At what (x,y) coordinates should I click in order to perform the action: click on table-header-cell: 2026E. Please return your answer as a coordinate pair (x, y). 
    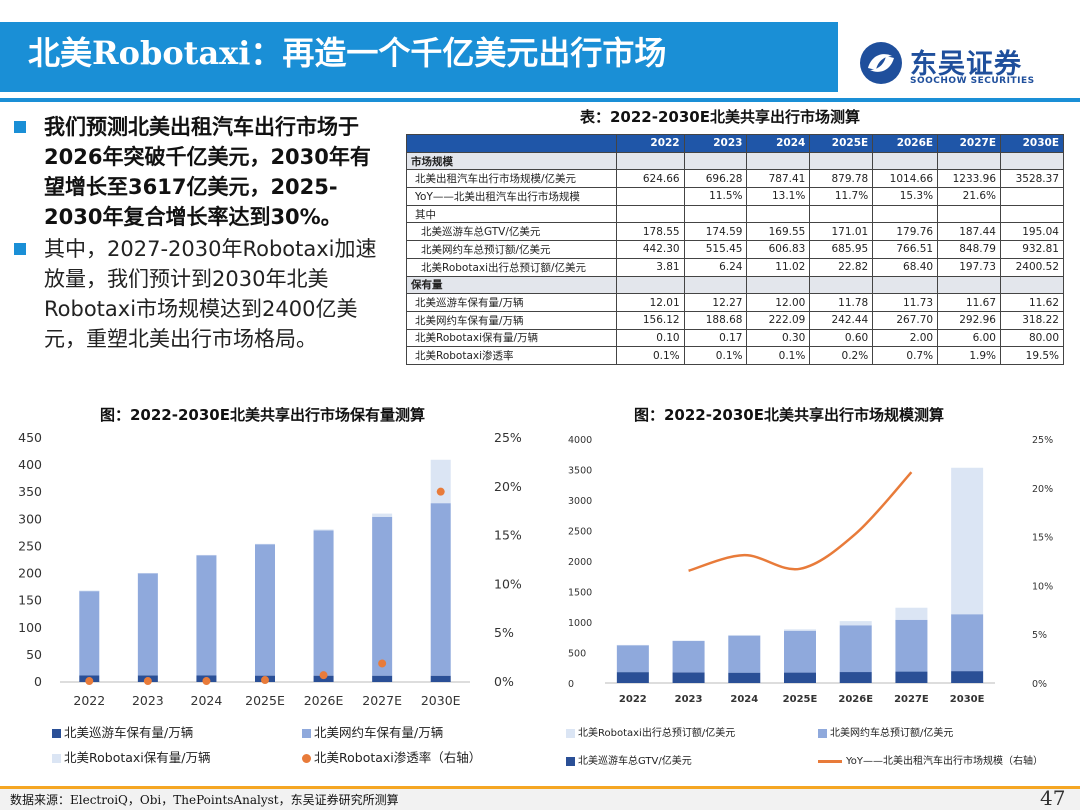
    Looking at the image, I should click on (905, 143).